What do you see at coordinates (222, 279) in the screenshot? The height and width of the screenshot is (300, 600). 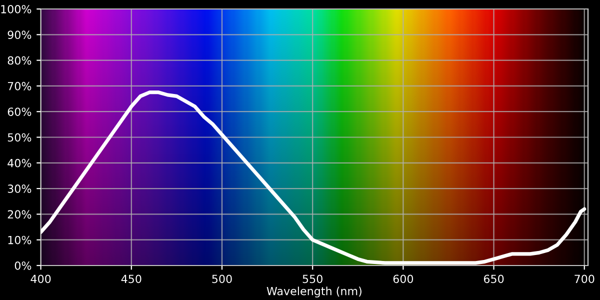 I see `x-tick-label: 500` at bounding box center [222, 279].